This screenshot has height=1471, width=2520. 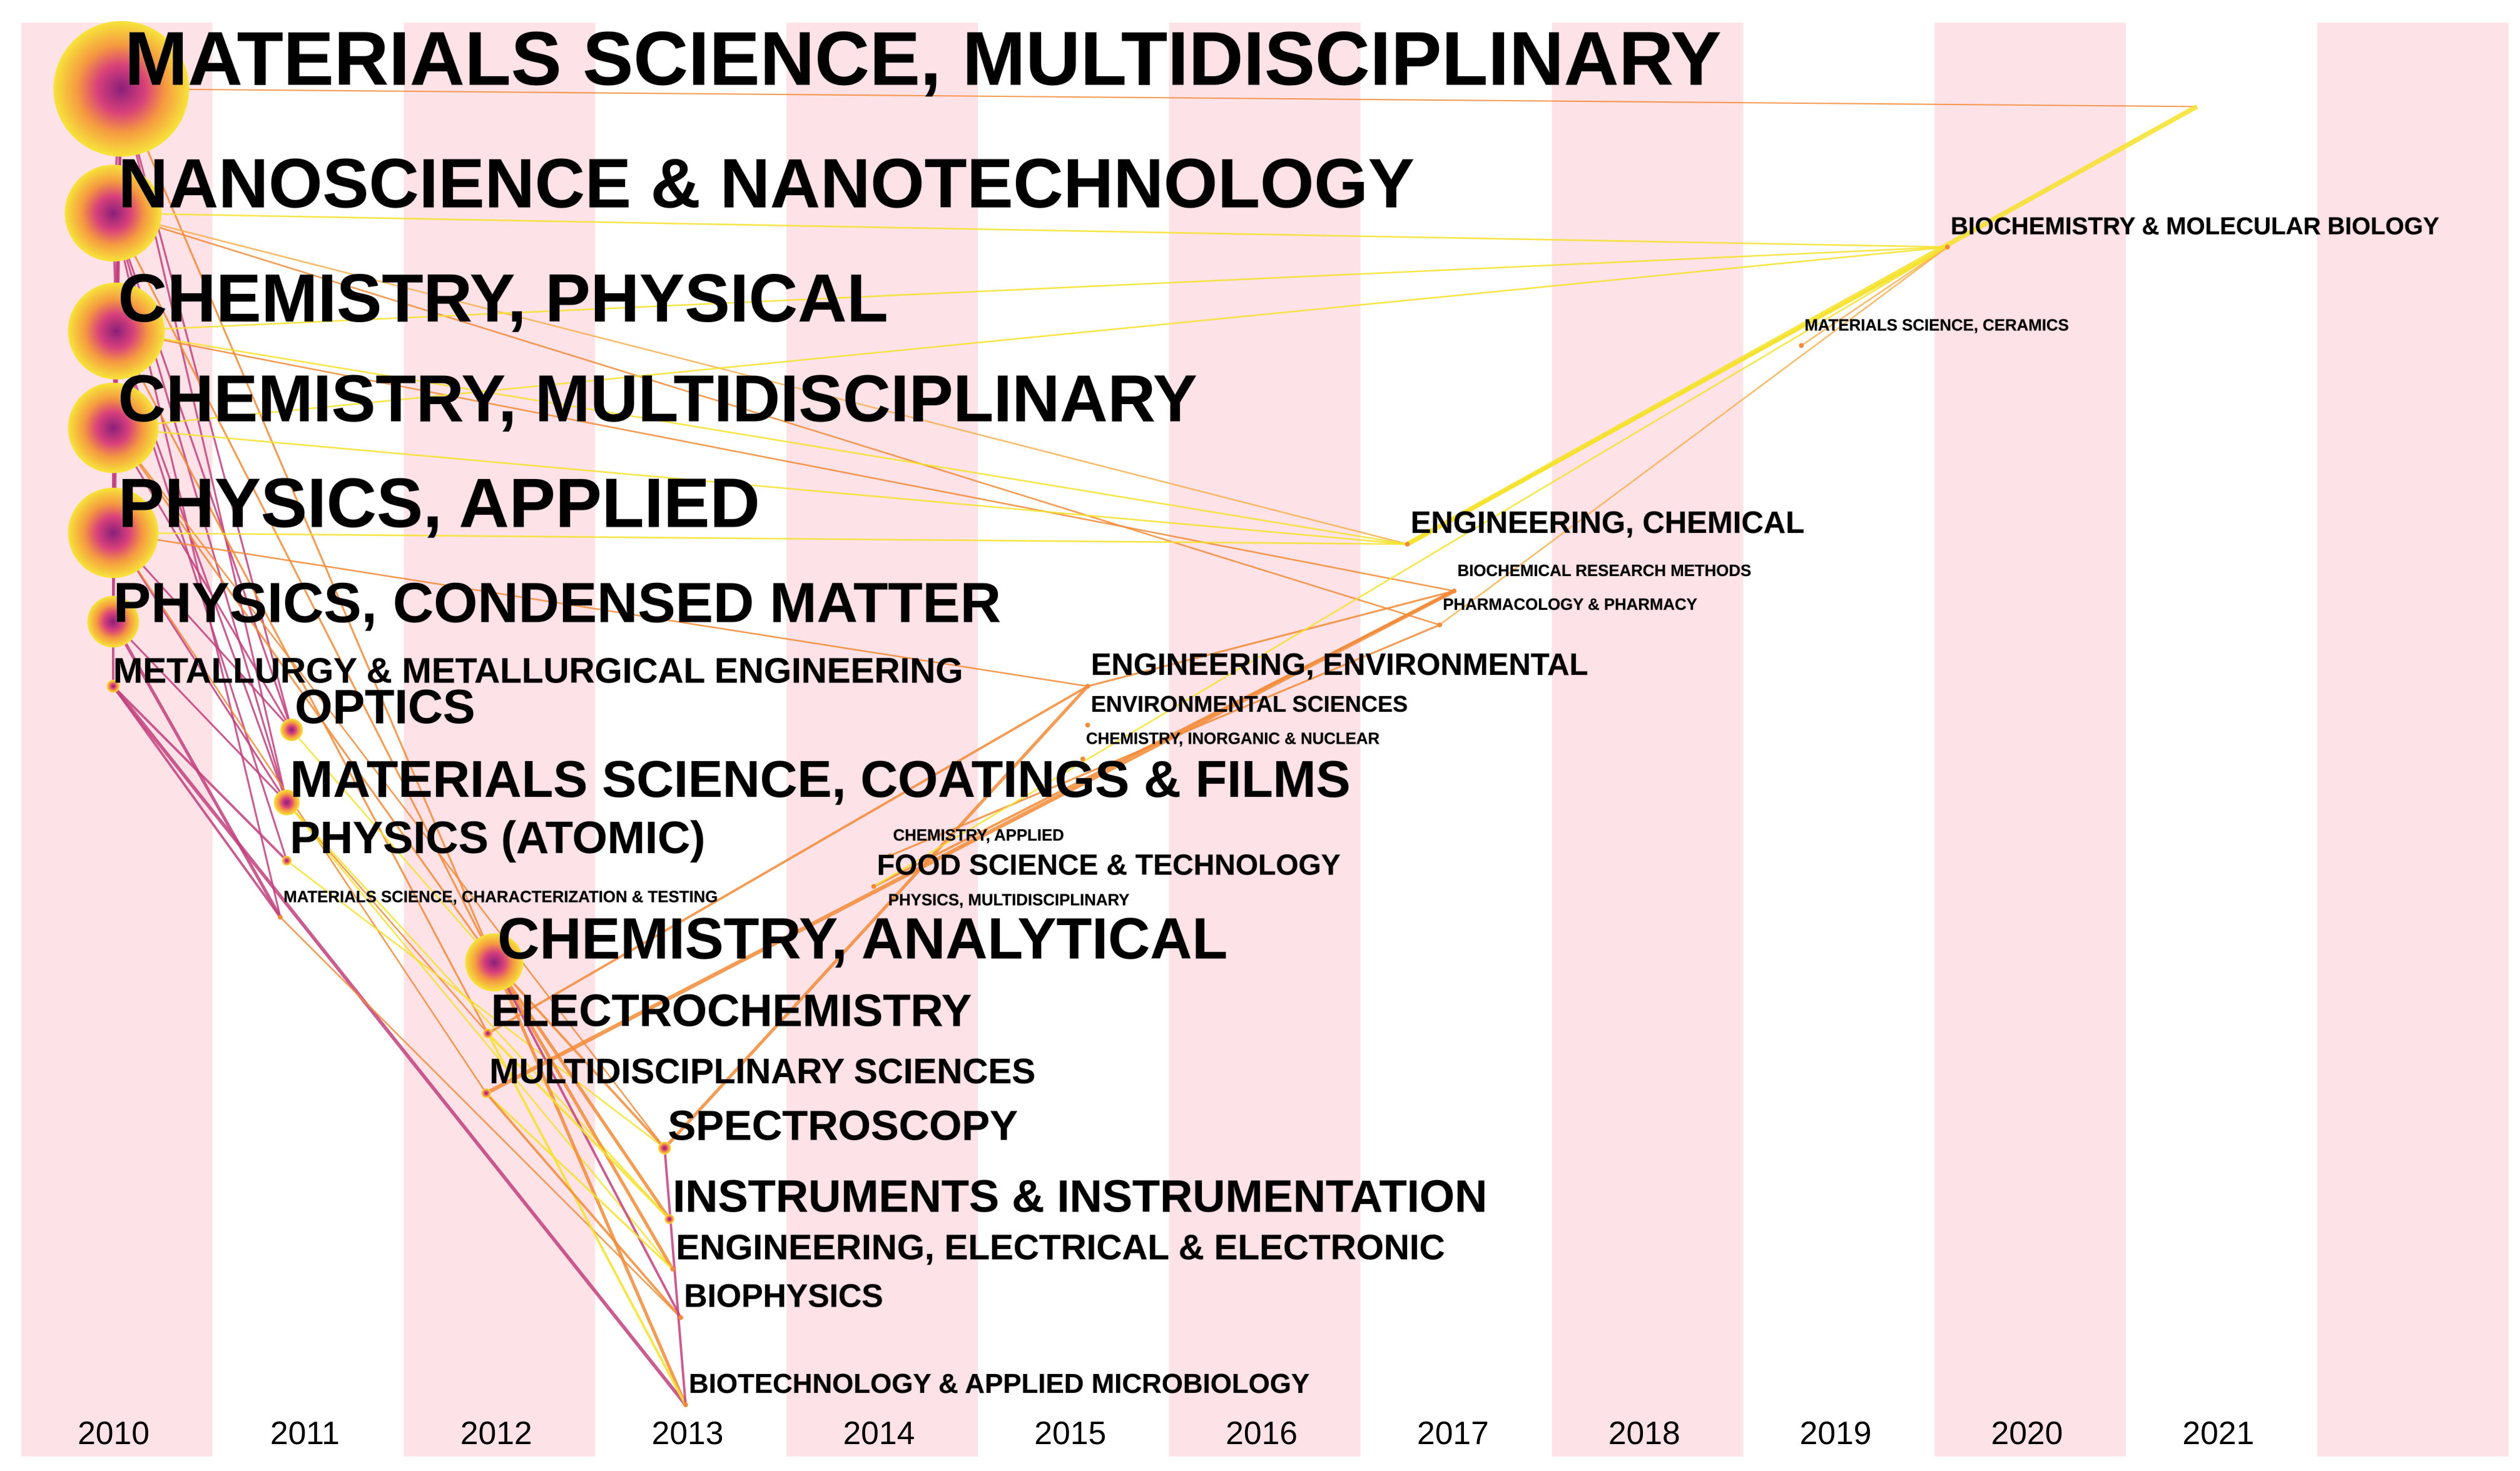 I want to click on node-label: MATERIALS SCIENCE, COATINGS & FILMS, so click(x=820, y=779).